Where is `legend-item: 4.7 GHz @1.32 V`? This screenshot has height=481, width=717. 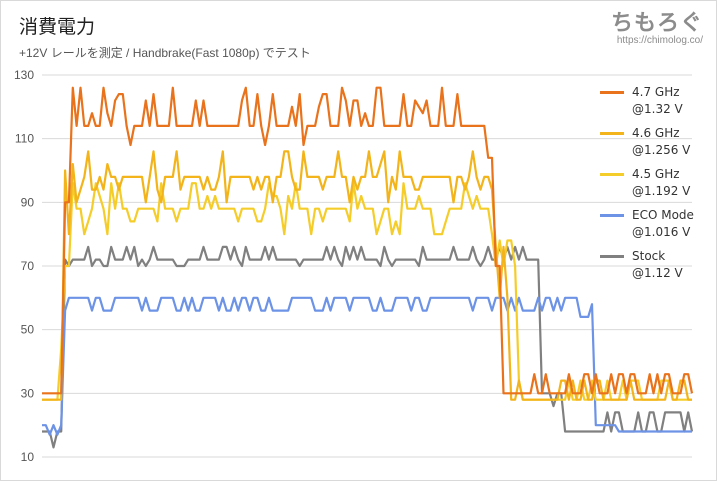
legend-item: 4.7 GHz @1.32 V is located at coordinates (651, 104).